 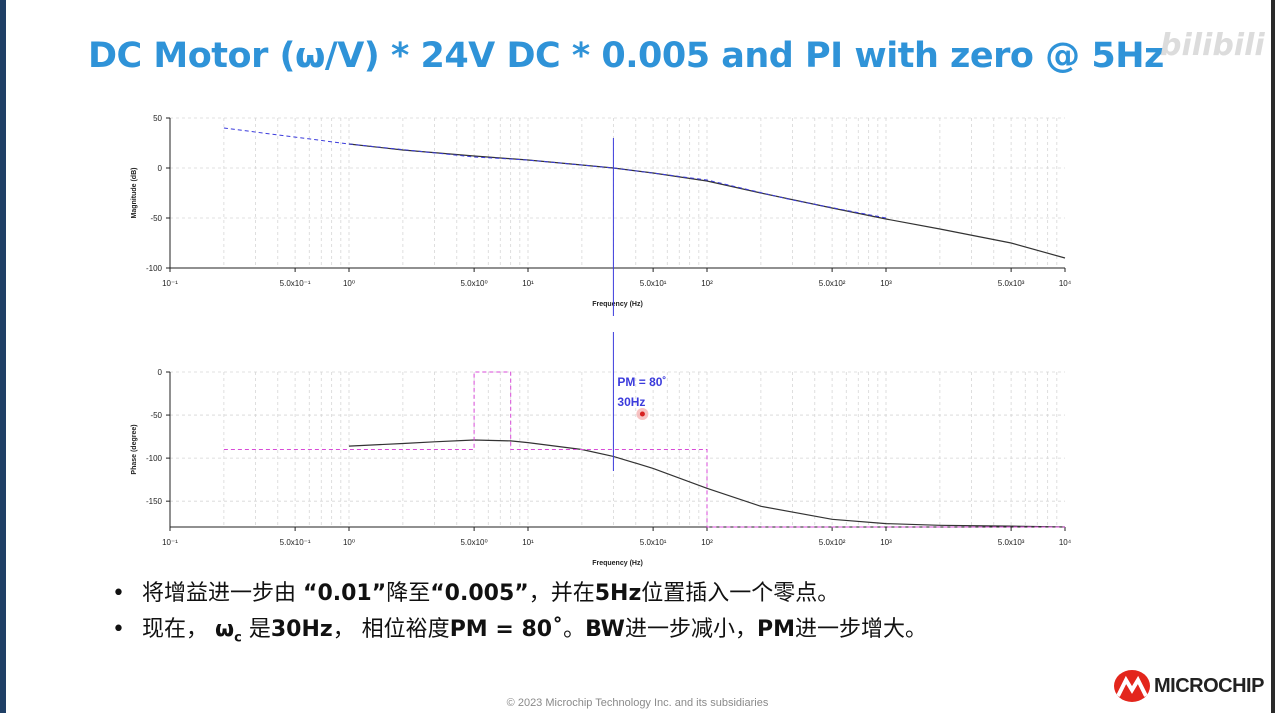 I want to click on microchip-logo: MICROCHIP, so click(x=1189, y=686).